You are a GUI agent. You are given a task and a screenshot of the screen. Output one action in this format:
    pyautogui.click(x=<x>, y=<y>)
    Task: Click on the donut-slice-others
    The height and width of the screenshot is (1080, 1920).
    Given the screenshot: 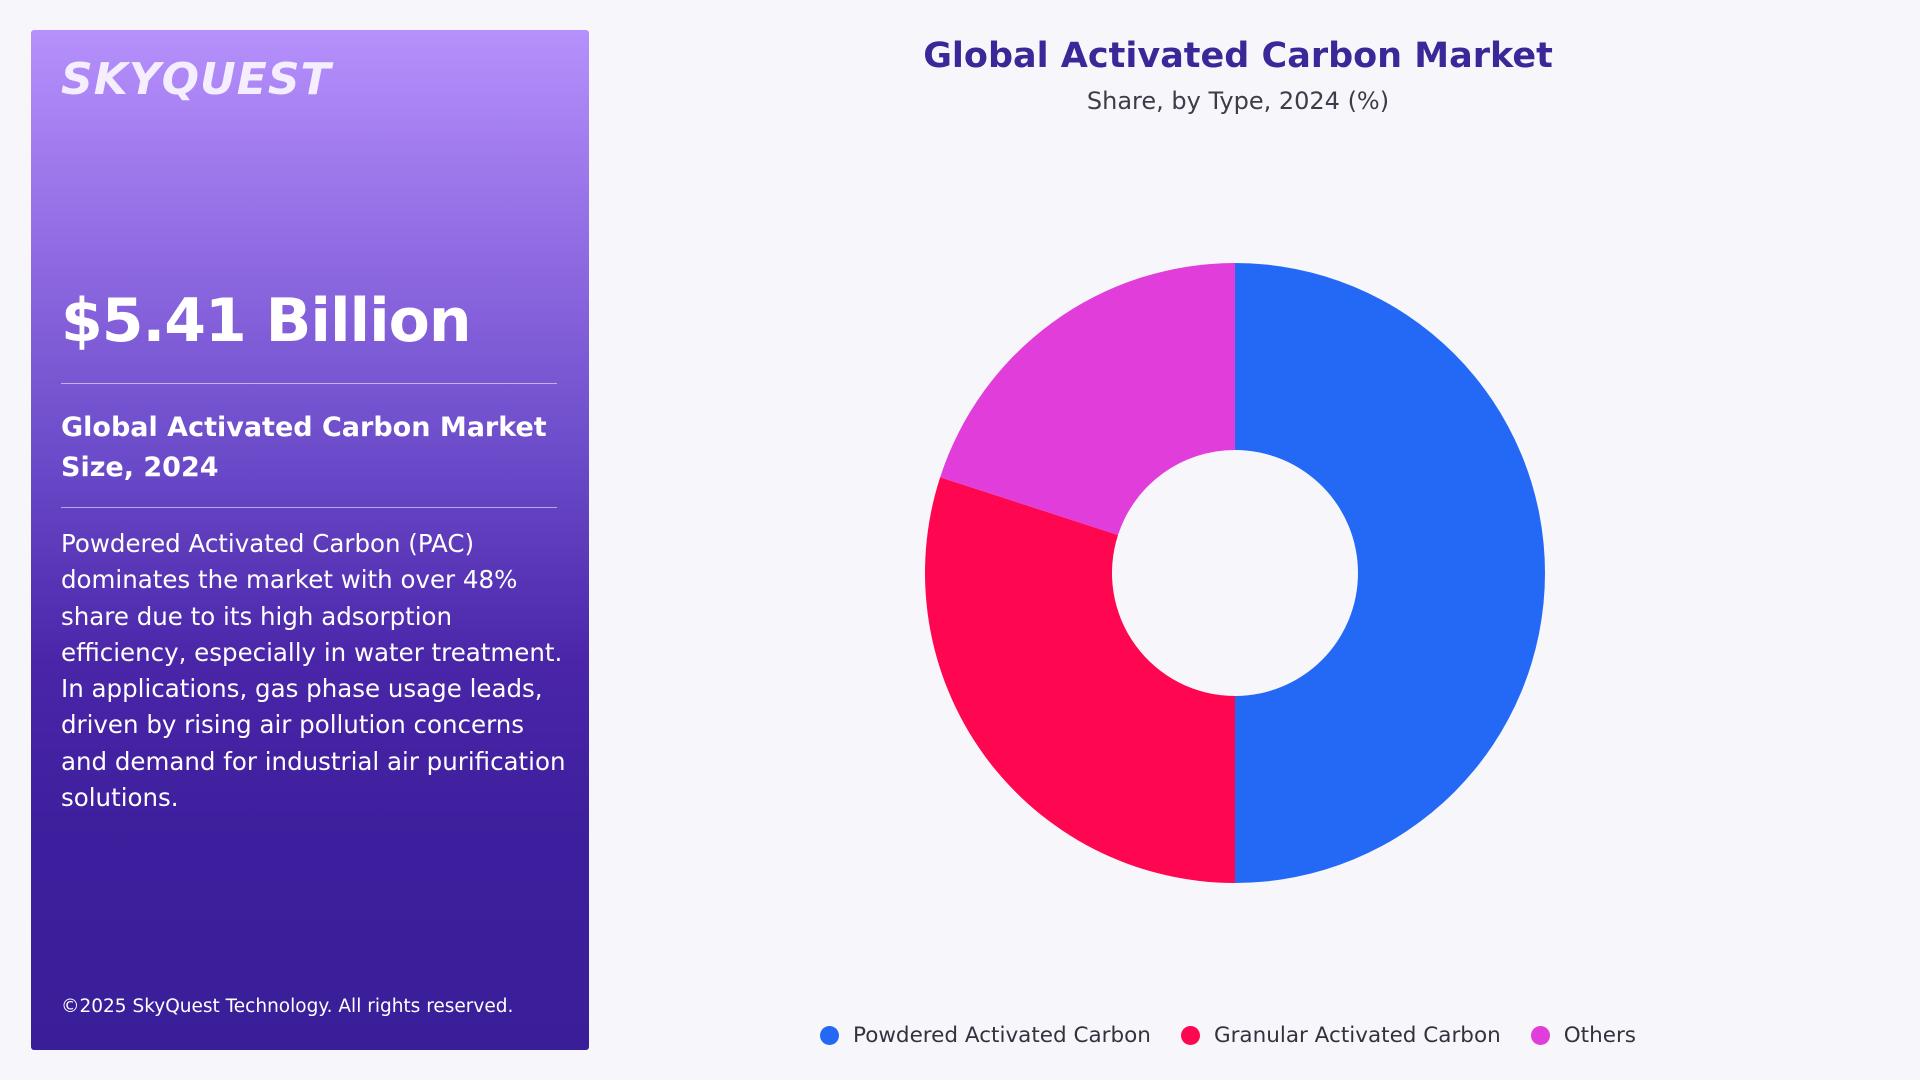 What is the action you would take?
    pyautogui.click(x=1087, y=399)
    